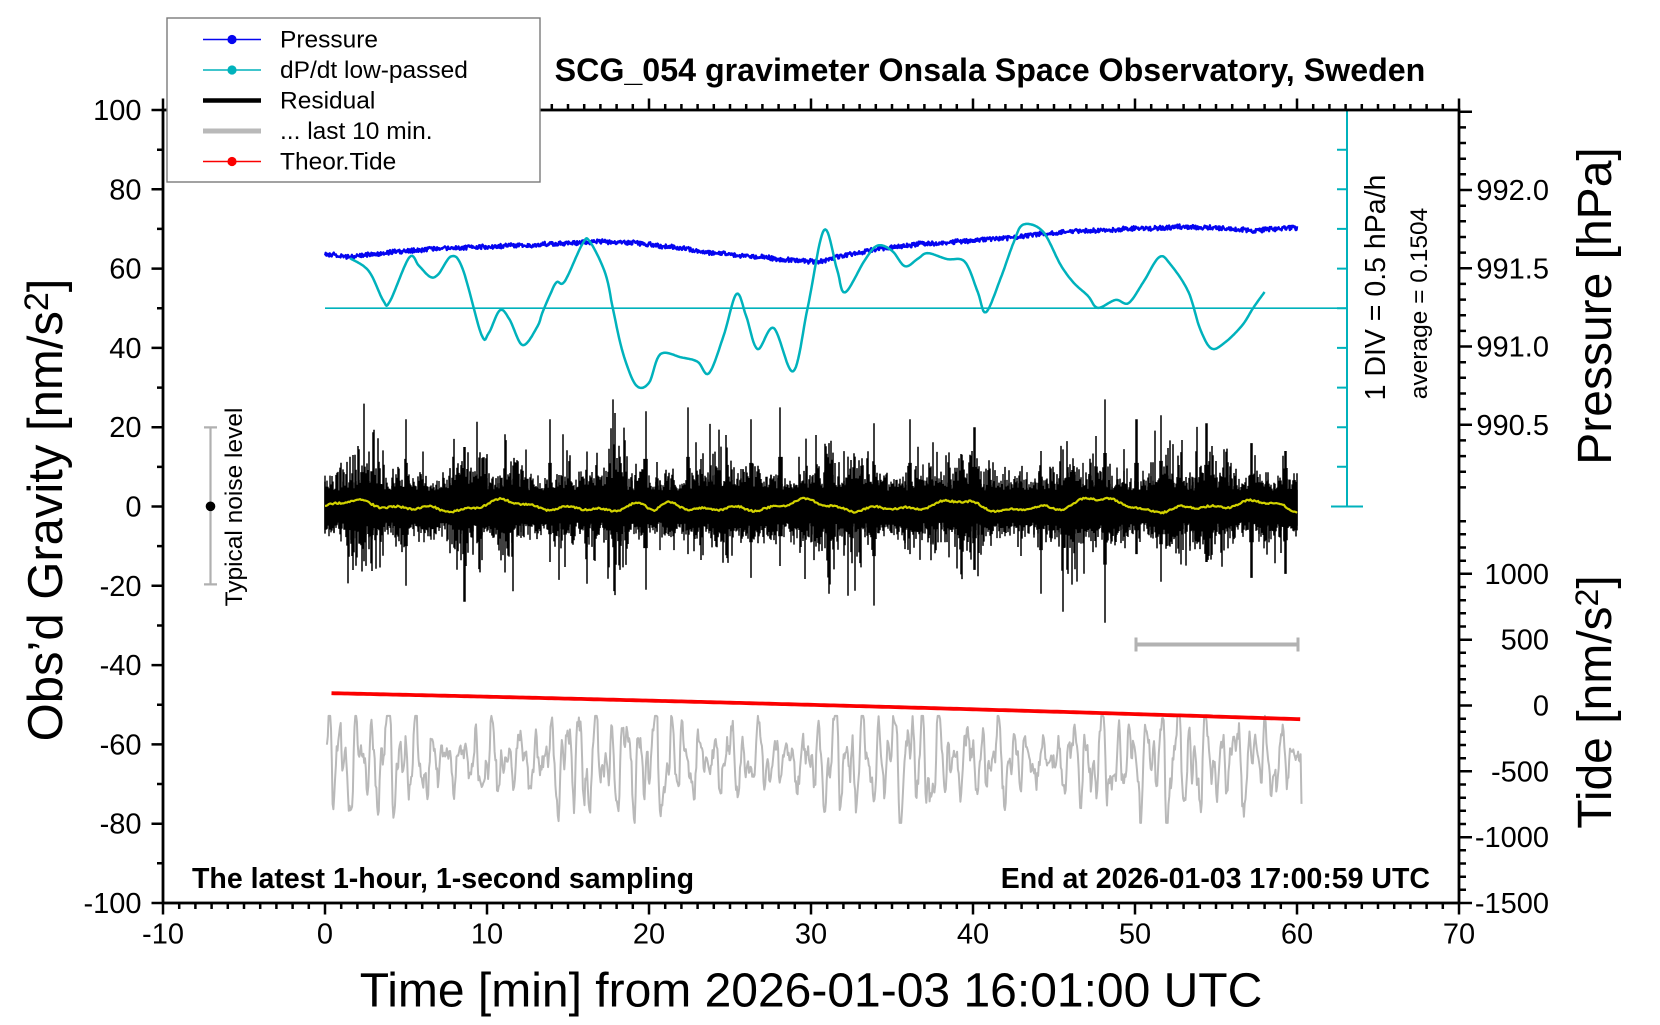  What do you see at coordinates (1595, 701) in the screenshot?
I see `svg-text: Tide [nm/s2]` at bounding box center [1595, 701].